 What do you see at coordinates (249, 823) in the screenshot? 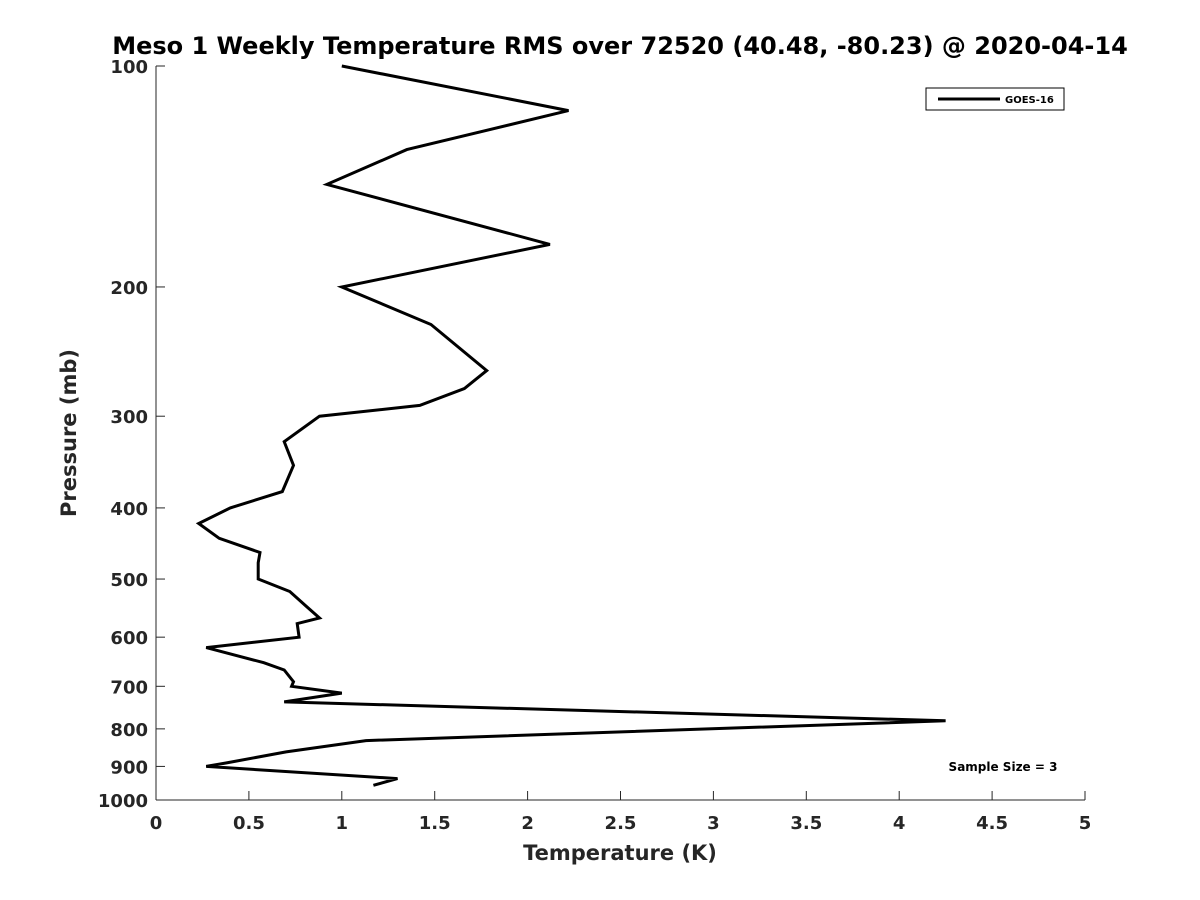
I see `x-tick-label: 0.5` at bounding box center [249, 823].